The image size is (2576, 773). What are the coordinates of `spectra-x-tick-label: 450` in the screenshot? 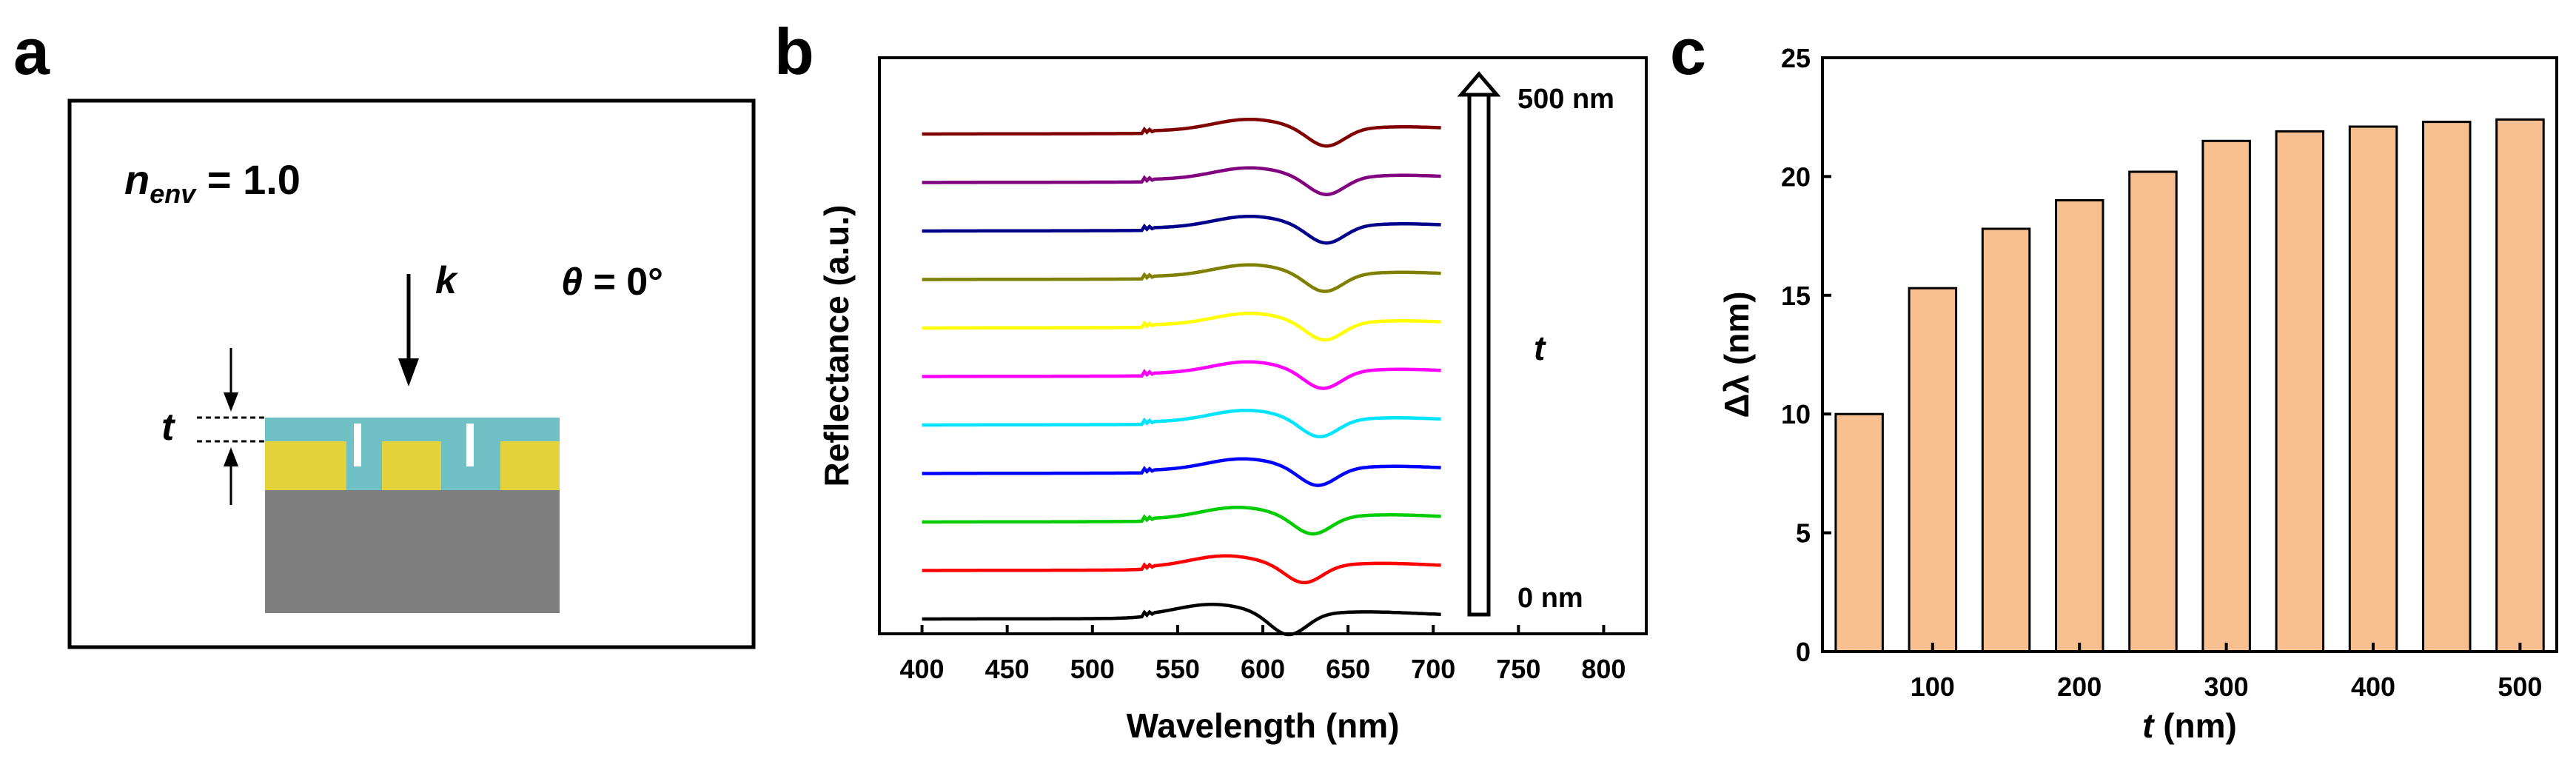 It's located at (1007, 669).